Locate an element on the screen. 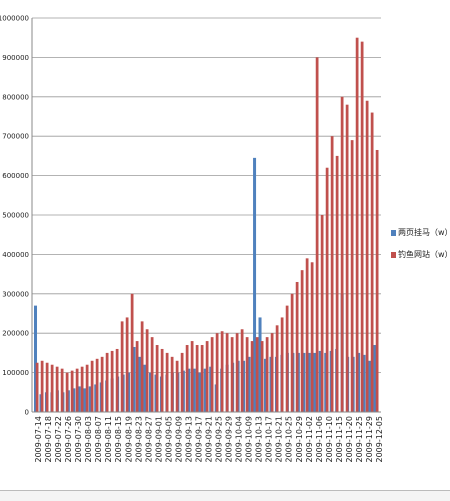 The height and width of the screenshot is (501, 450). x-tick-label: 2009-11-15 is located at coordinates (339, 439).